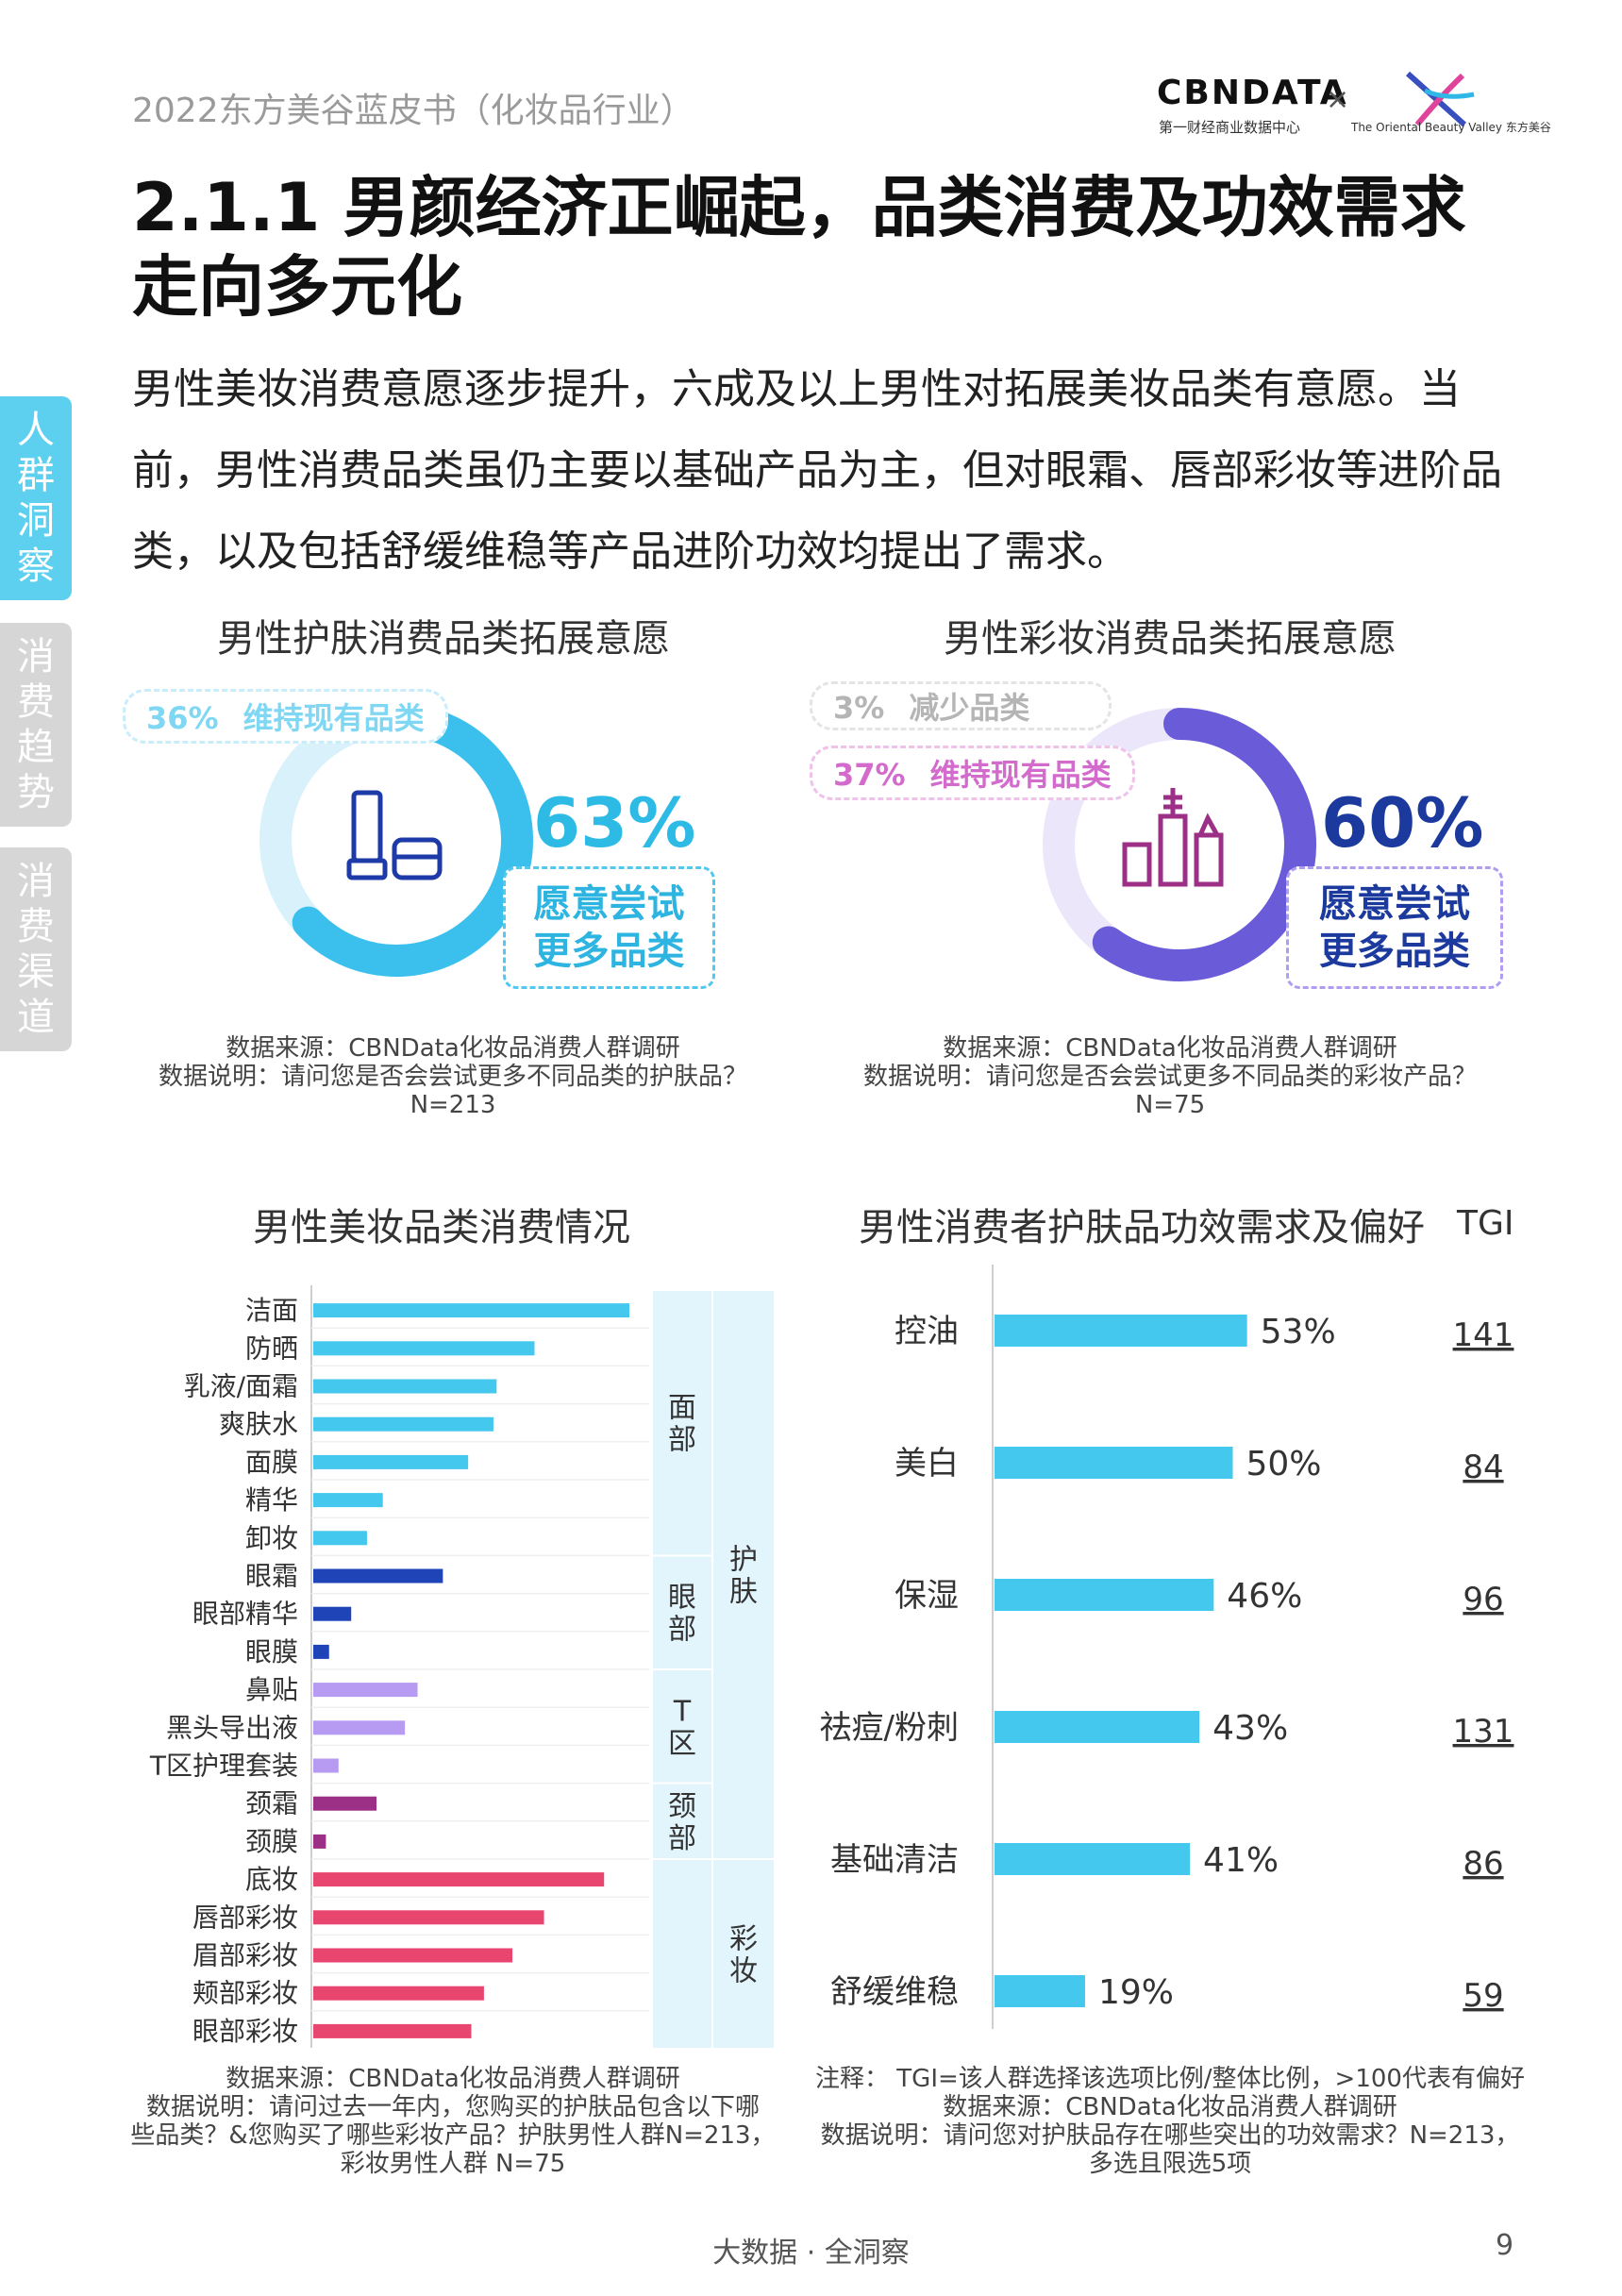 This screenshot has width=1622, height=2296. What do you see at coordinates (1250, 1728) in the screenshot?
I see `efficacy-value: 43%` at bounding box center [1250, 1728].